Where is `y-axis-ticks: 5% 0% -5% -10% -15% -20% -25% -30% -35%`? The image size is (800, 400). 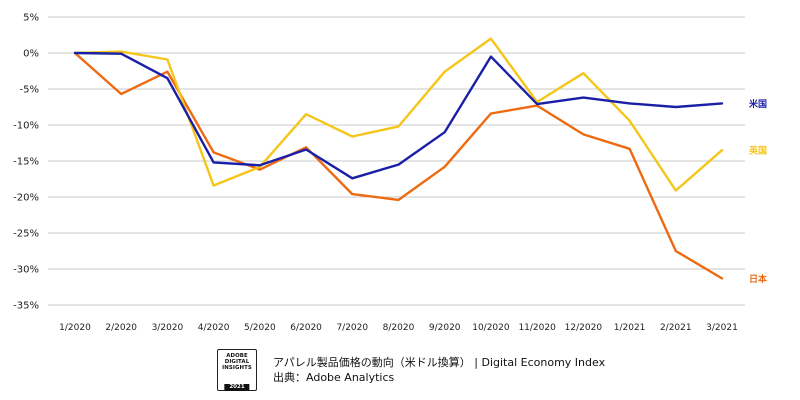 y-axis-ticks: 5% 0% -5% -10% -15% -20% -25% -30% -35% is located at coordinates (26, 162).